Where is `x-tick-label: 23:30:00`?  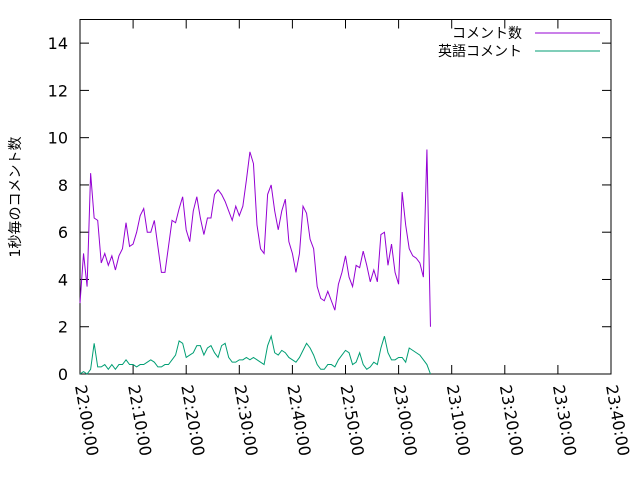 x-tick-label: 23:30:00 is located at coordinates (564, 420).